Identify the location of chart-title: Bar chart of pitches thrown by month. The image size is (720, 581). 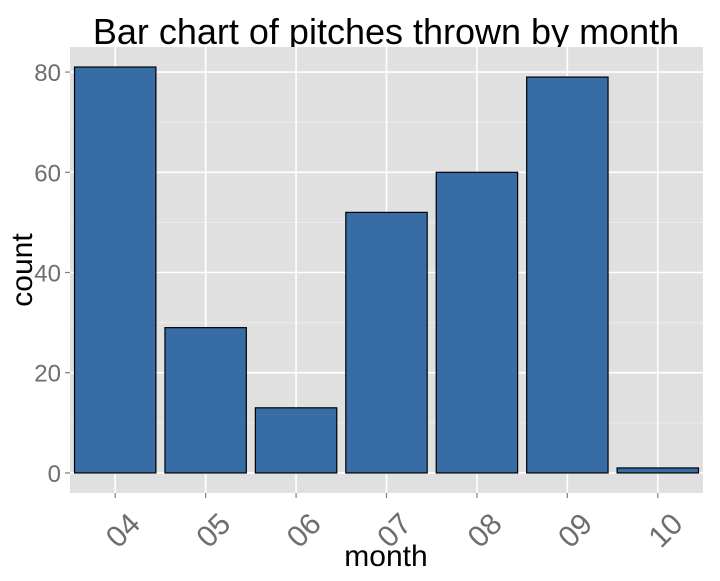
(386, 31).